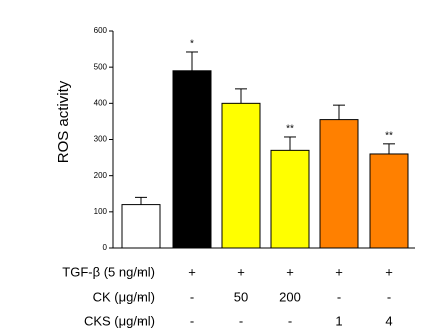  I want to click on condition-label: CKS (μg/ml), so click(119, 320).